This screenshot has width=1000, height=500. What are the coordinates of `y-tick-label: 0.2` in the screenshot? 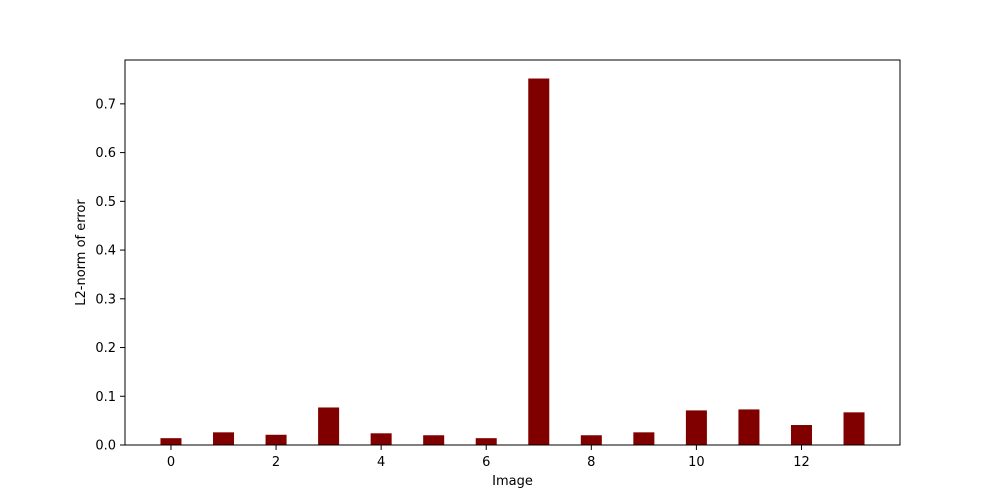 It's located at (105, 348).